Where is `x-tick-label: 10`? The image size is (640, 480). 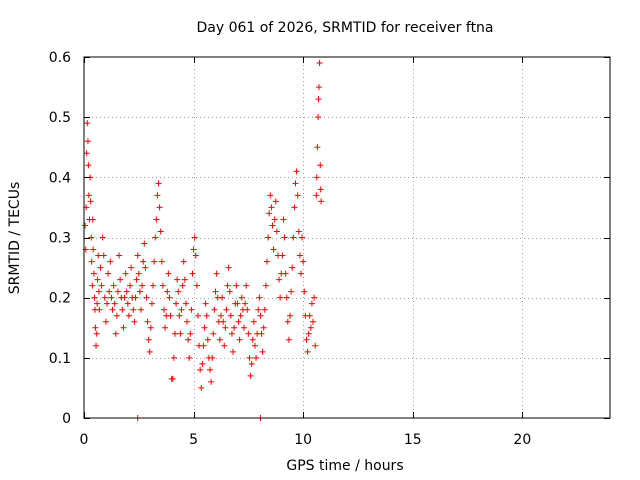
x-tick-label: 10 is located at coordinates (303, 440).